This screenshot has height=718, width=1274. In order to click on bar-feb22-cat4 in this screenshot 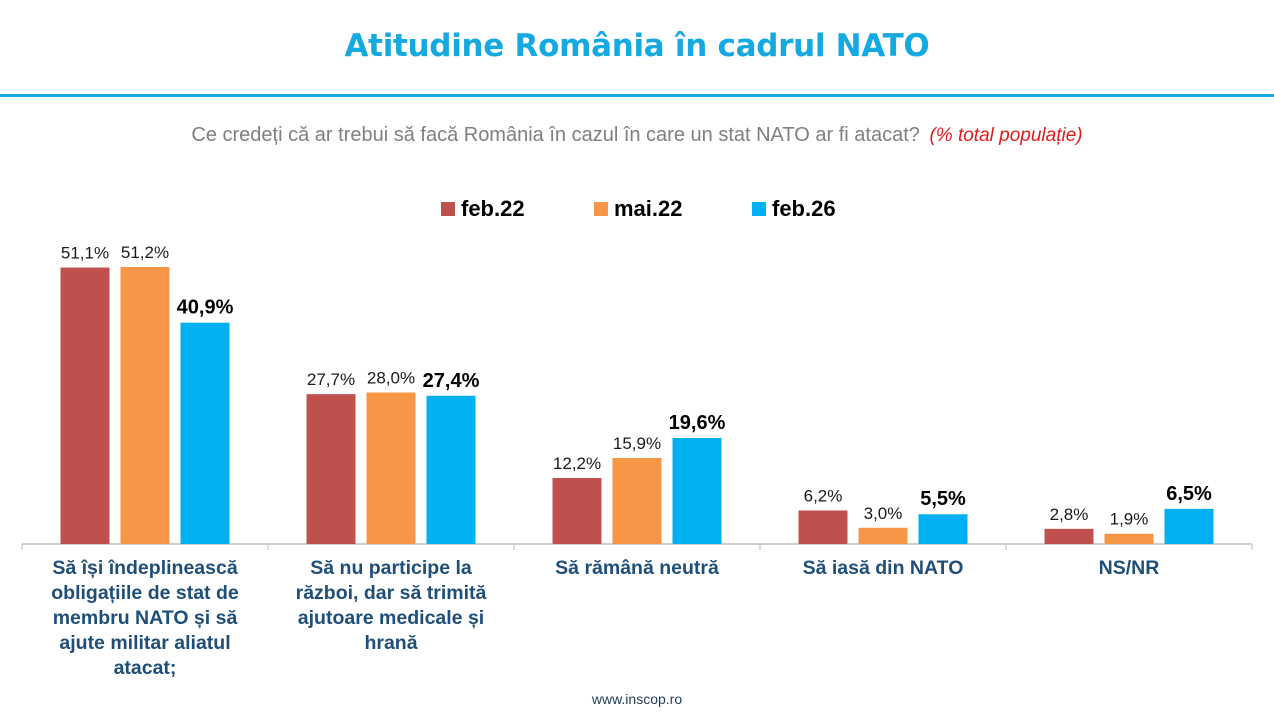, I will do `click(823, 527)`.